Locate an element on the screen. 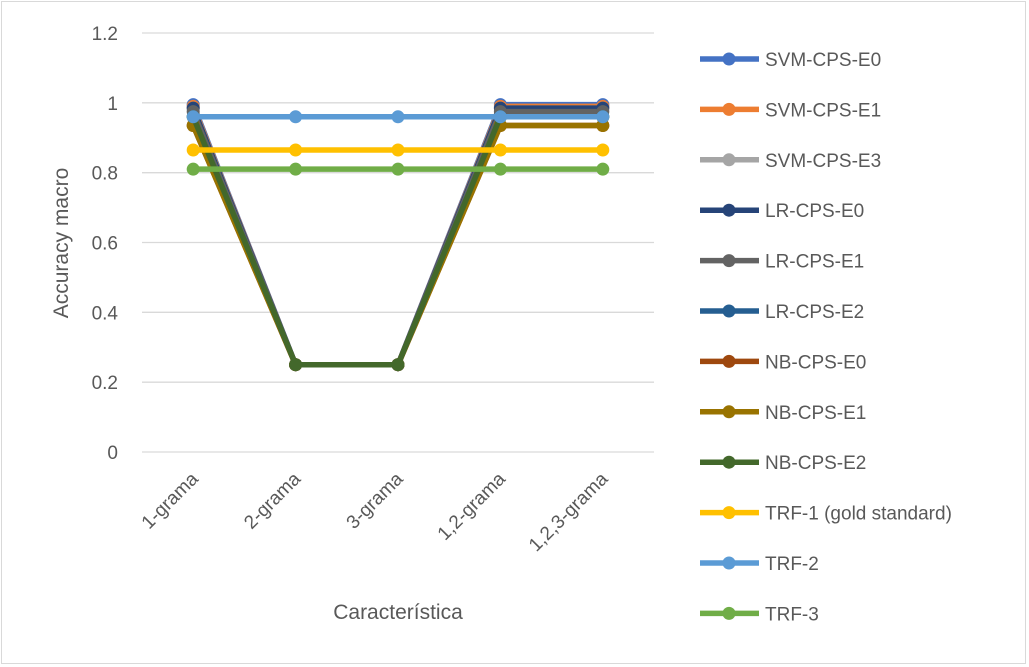 Image resolution: width=1029 pixels, height=667 pixels. legend-item: LR-CPS-E2 is located at coordinates (782, 312).